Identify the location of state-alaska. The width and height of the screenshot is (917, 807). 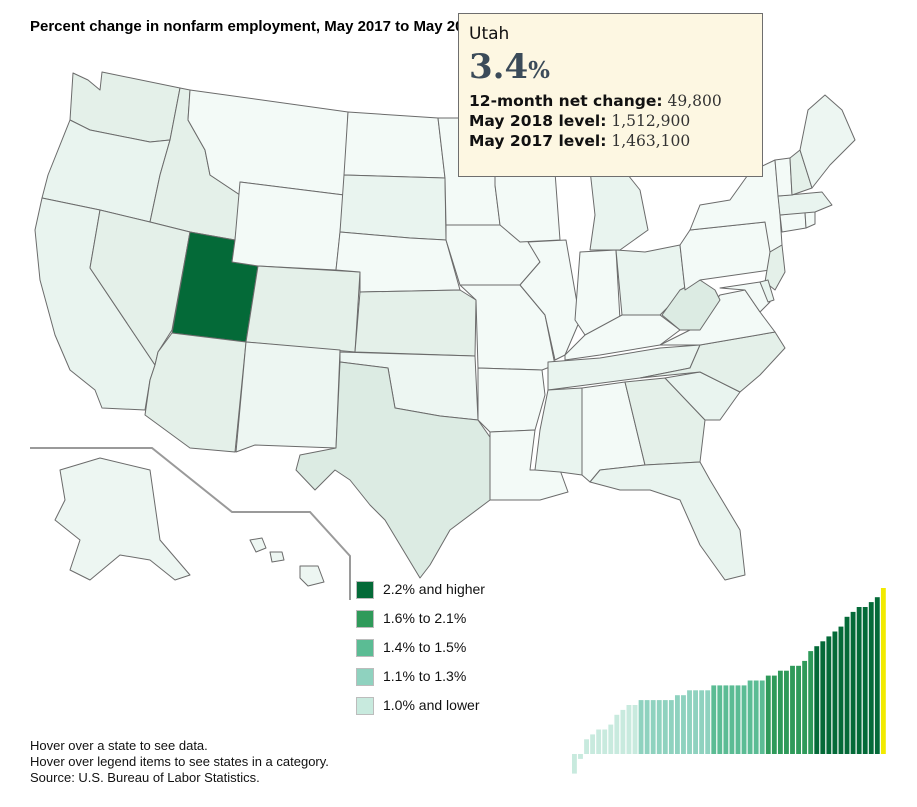
(122, 519).